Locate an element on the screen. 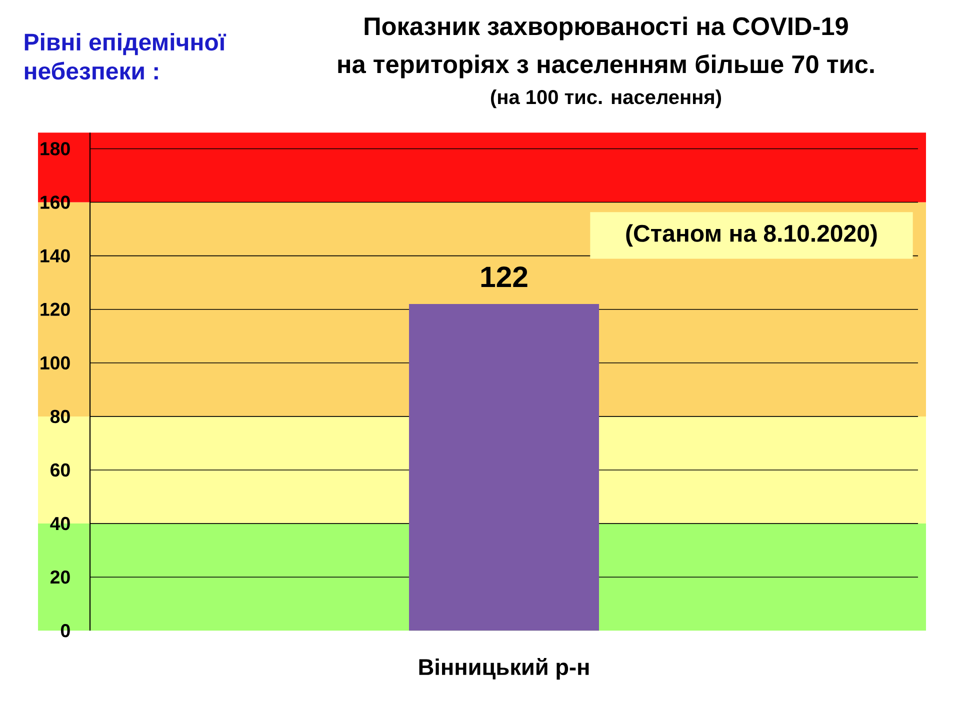 Image resolution: width=960 pixels, height=720 pixels. y-tick-label: 40 is located at coordinates (60, 523).